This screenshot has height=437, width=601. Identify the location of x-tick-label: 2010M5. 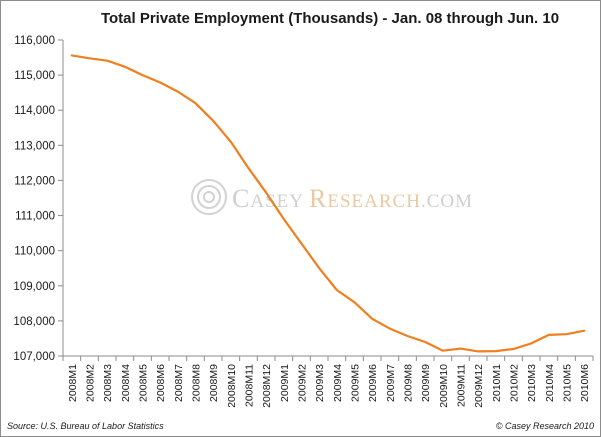
(568, 383).